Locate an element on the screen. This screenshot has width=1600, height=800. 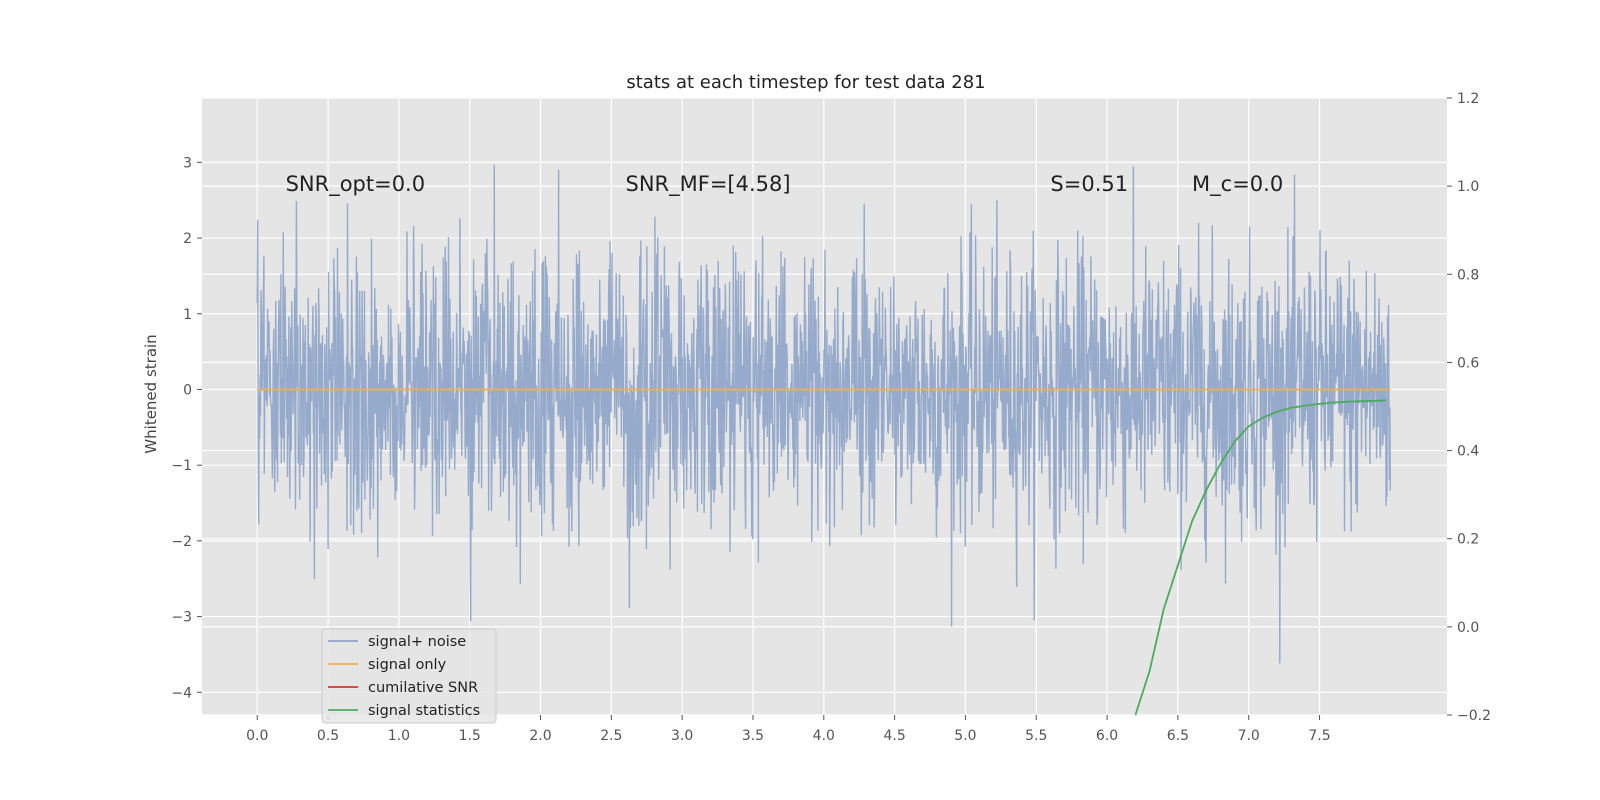
y2-tick-label: −0.2 is located at coordinates (1474, 716).